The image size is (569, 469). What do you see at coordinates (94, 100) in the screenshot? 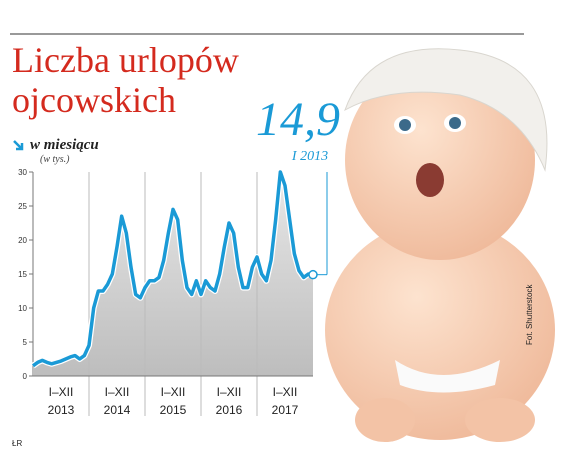
I see `title: ojcowskich` at bounding box center [94, 100].